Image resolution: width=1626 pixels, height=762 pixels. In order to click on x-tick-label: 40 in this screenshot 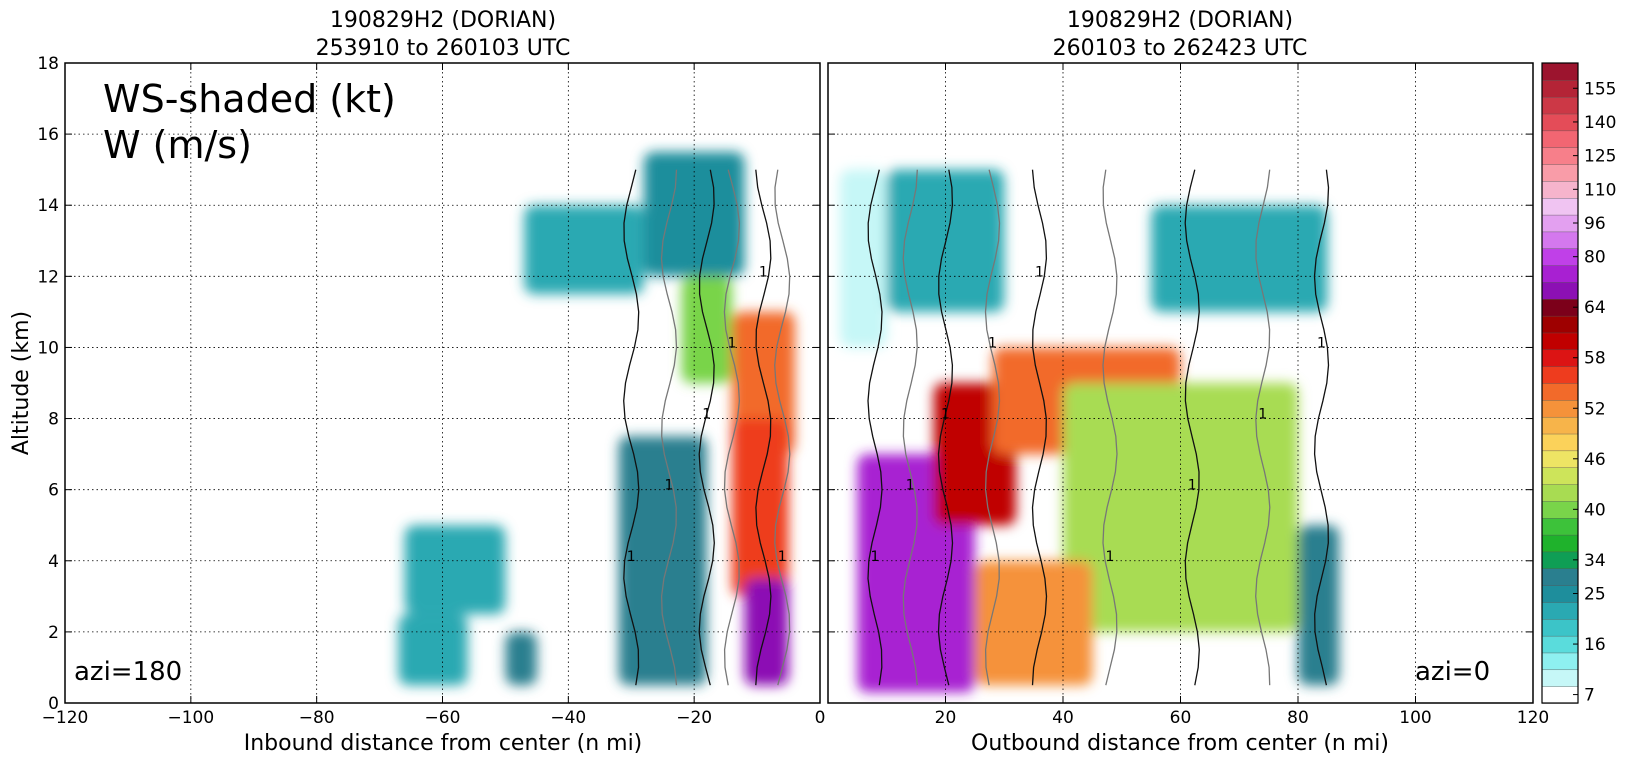, I will do `click(1063, 718)`.